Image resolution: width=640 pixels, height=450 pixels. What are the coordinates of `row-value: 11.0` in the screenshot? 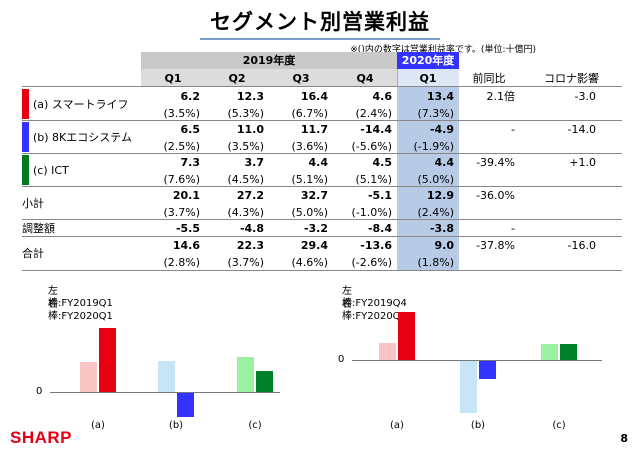 It's located at (250, 129).